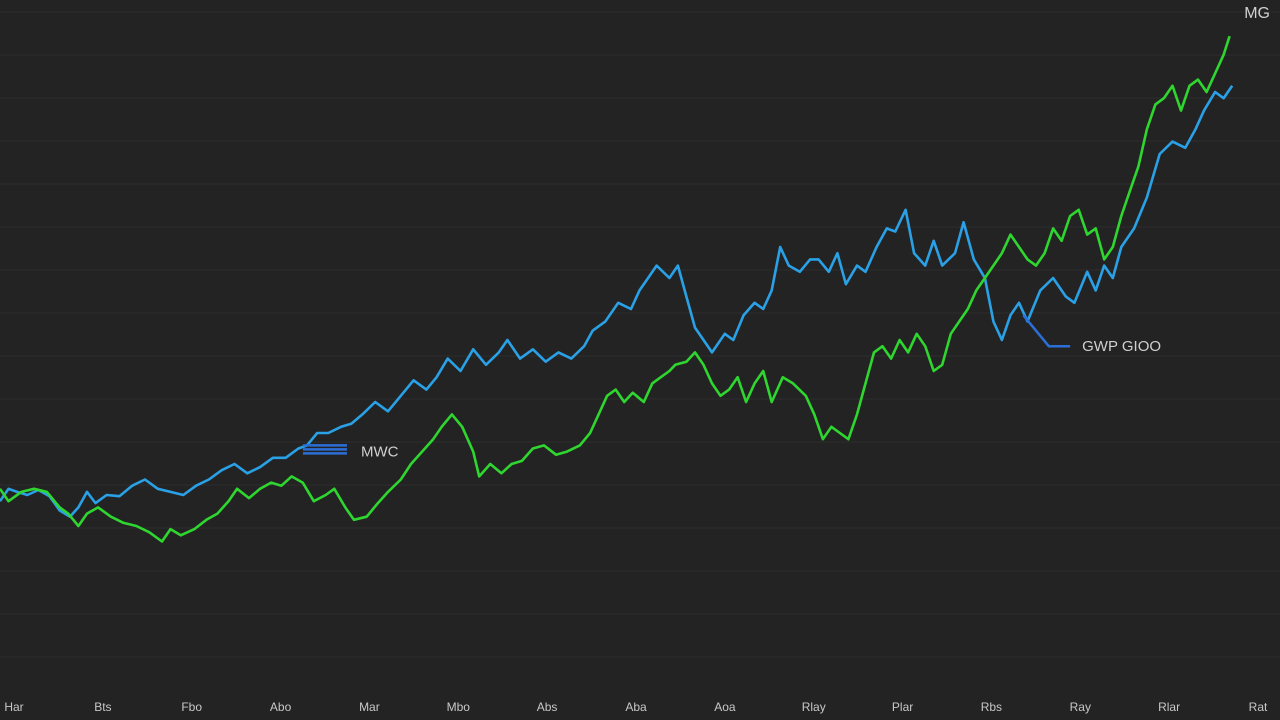  What do you see at coordinates (13, 707) in the screenshot?
I see `x-tick-label: Har` at bounding box center [13, 707].